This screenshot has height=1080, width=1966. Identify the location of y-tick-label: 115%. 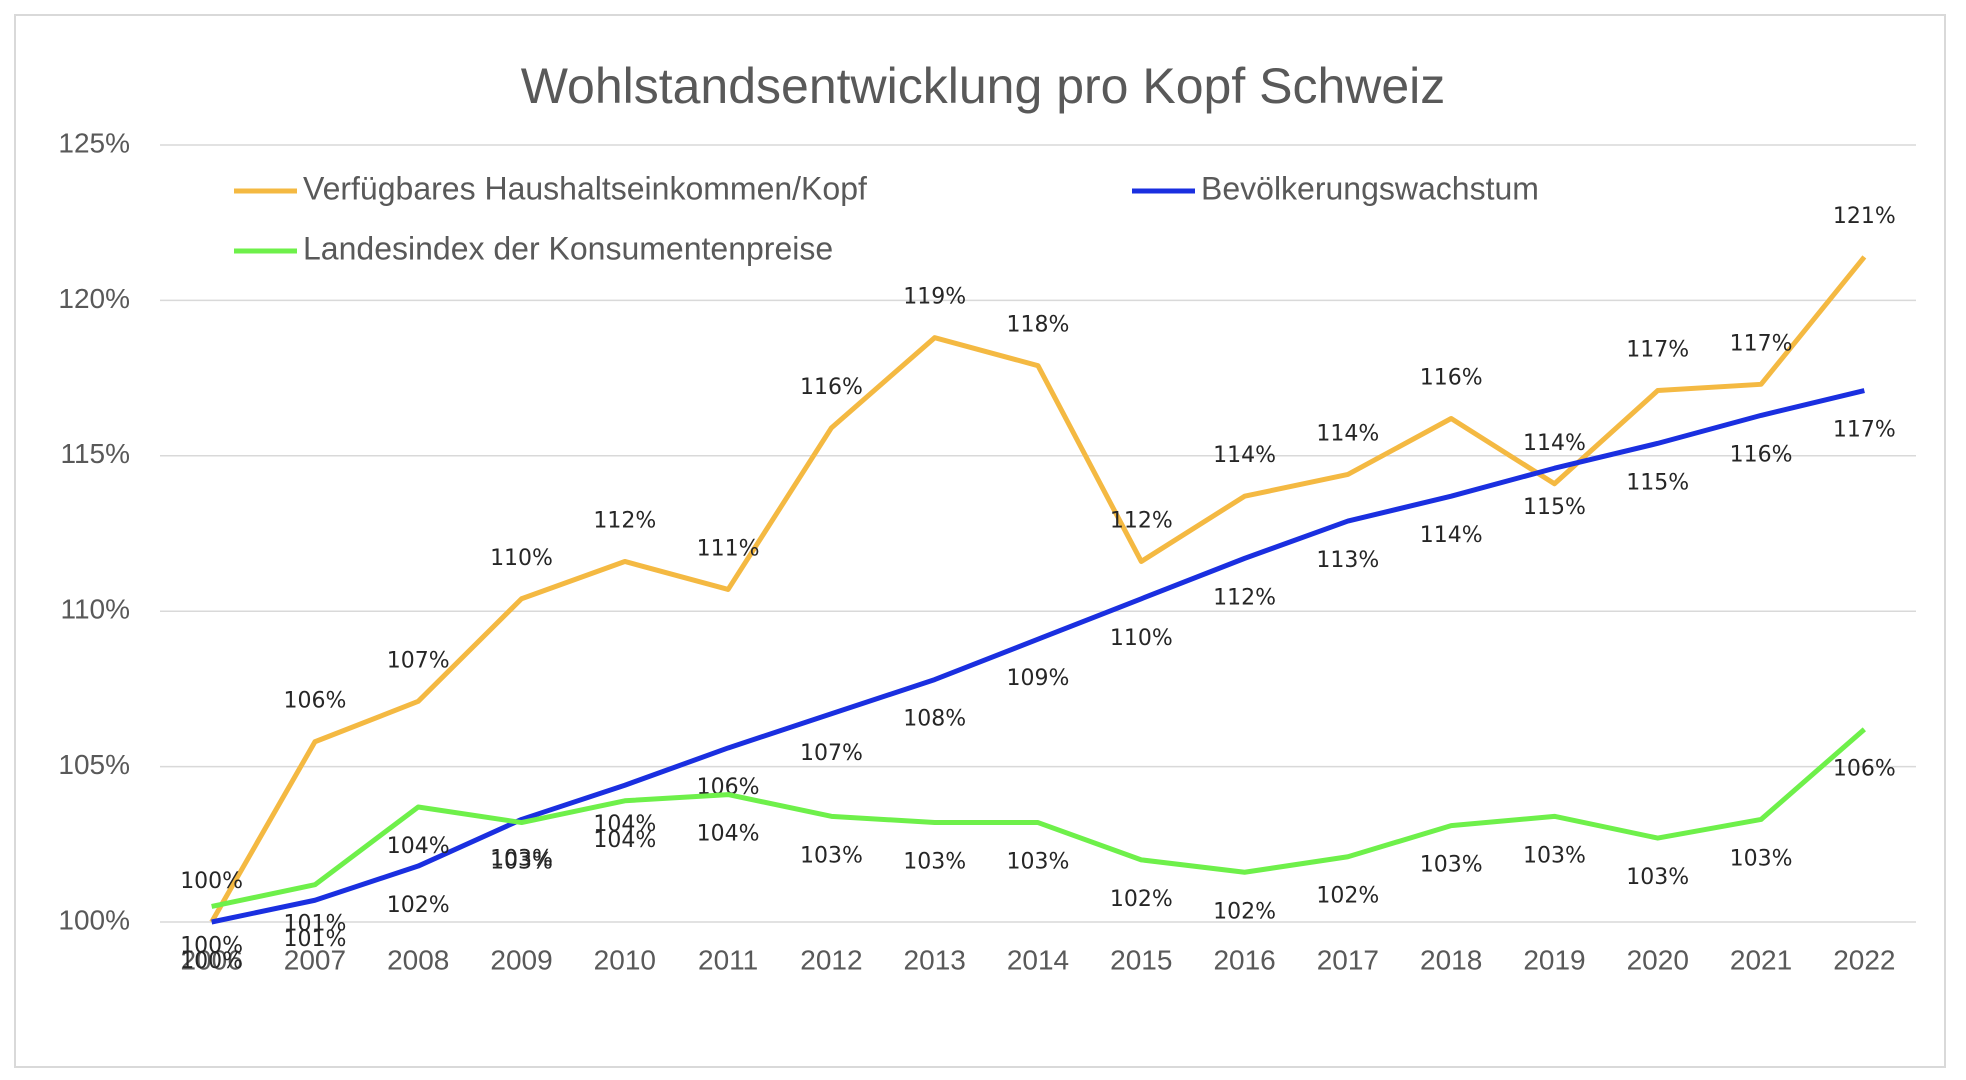
(95, 453).